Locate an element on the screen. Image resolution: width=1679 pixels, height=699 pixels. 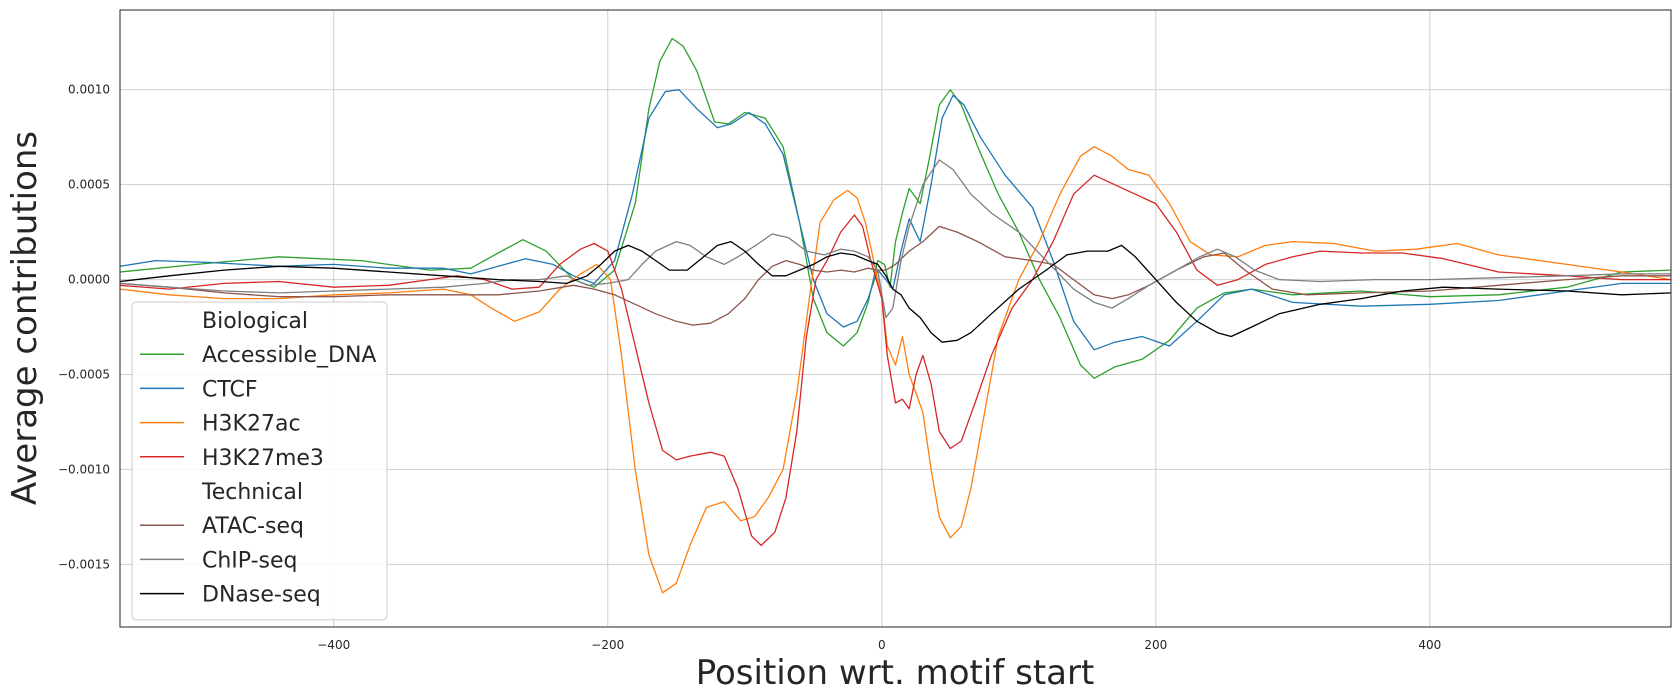
y-tick-label: −0.0005 is located at coordinates (84, 375).